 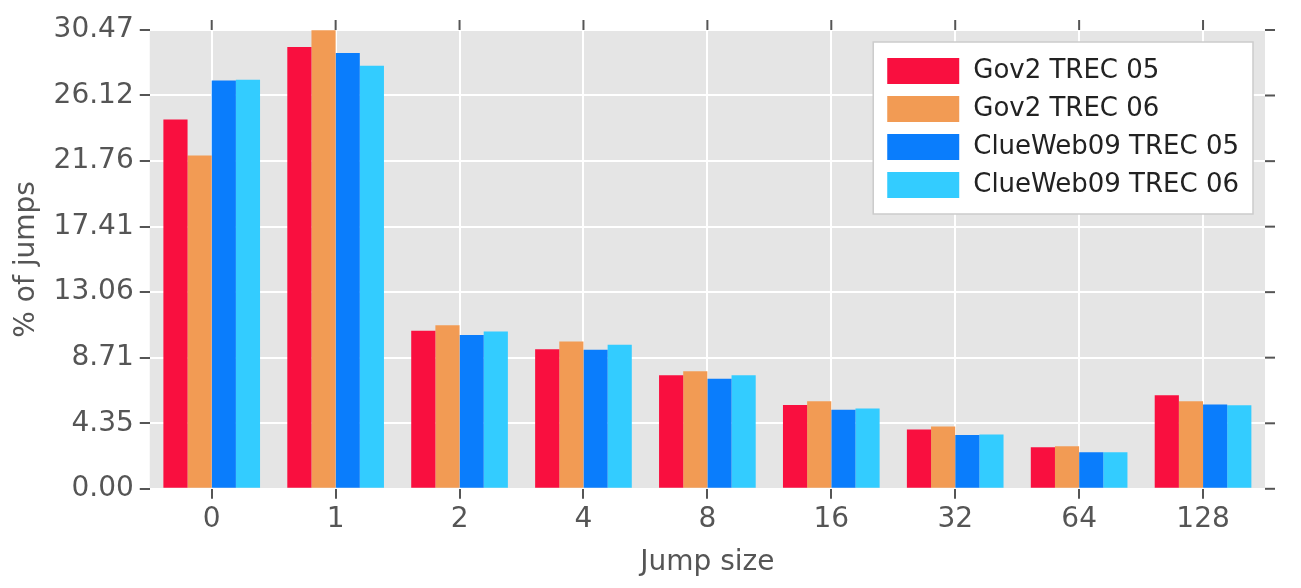 I want to click on y-tick-label: 17.41, so click(x=93, y=224).